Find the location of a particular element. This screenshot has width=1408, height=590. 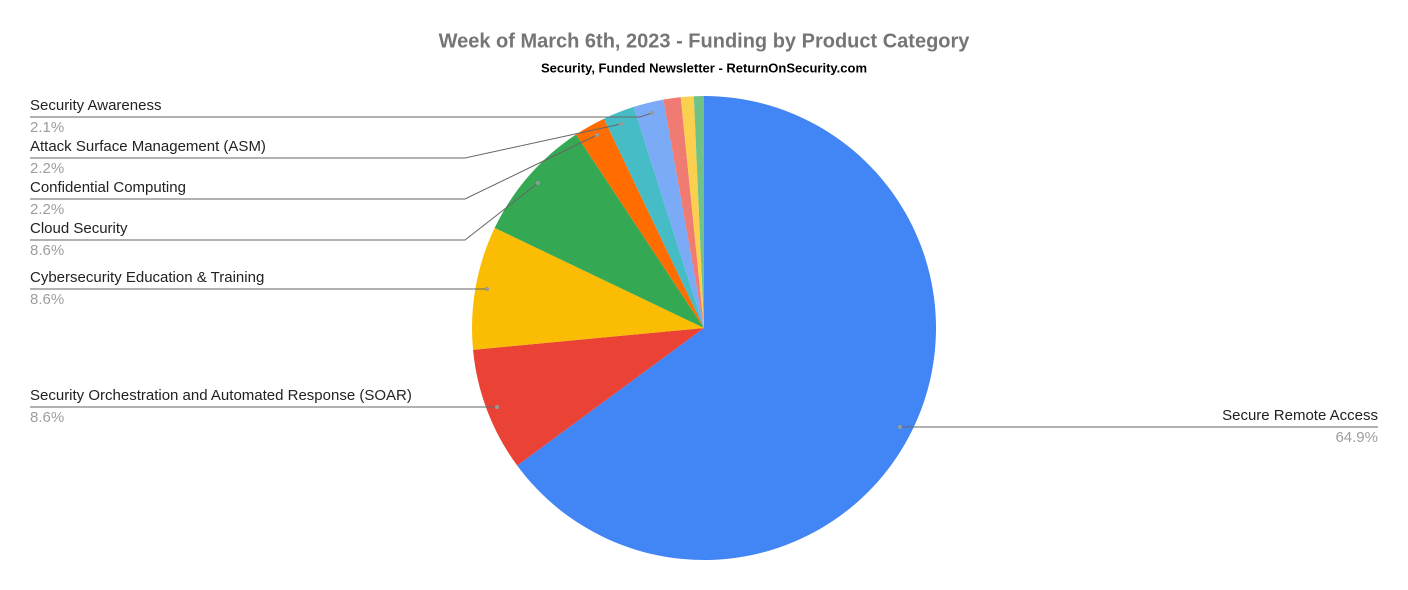

slice-value-label: 64.9% is located at coordinates (1356, 437).